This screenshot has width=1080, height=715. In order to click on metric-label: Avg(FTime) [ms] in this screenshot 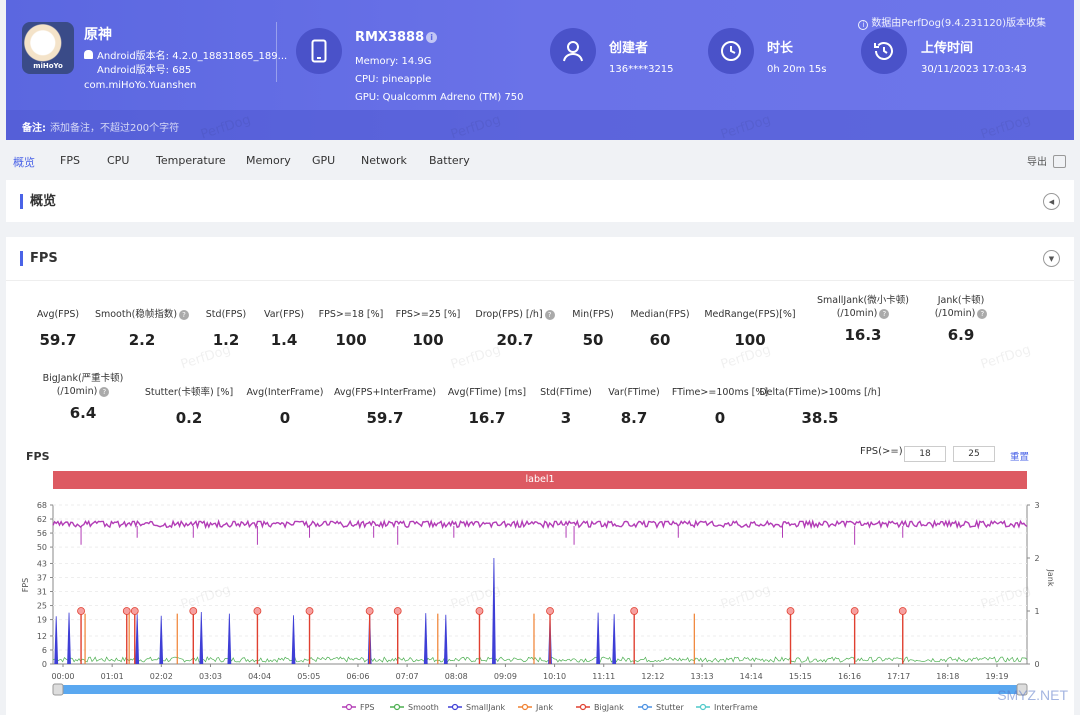, I will do `click(487, 392)`.